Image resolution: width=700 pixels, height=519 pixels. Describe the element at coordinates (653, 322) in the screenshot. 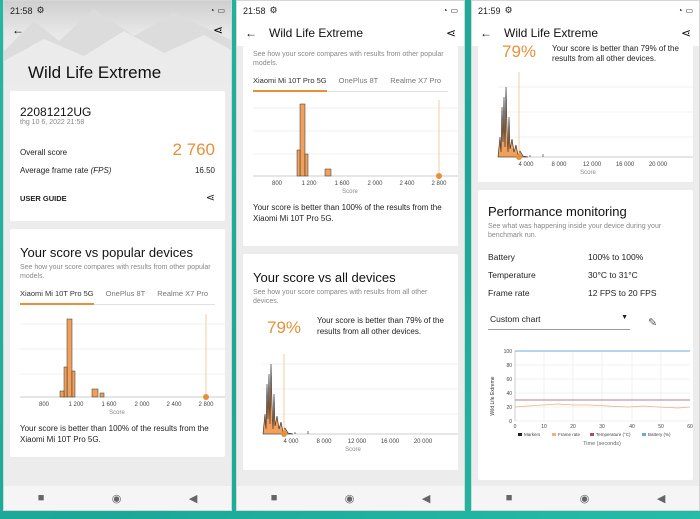

I see `edit-pencil-icon: ✎` at that location.